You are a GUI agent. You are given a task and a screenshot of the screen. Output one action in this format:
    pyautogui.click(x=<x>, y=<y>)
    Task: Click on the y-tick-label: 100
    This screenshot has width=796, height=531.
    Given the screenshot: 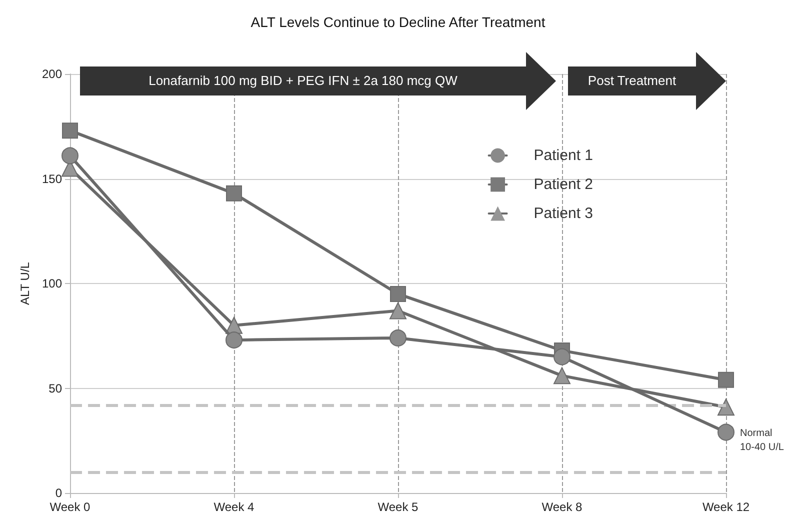 What is the action you would take?
    pyautogui.click(x=52, y=283)
    